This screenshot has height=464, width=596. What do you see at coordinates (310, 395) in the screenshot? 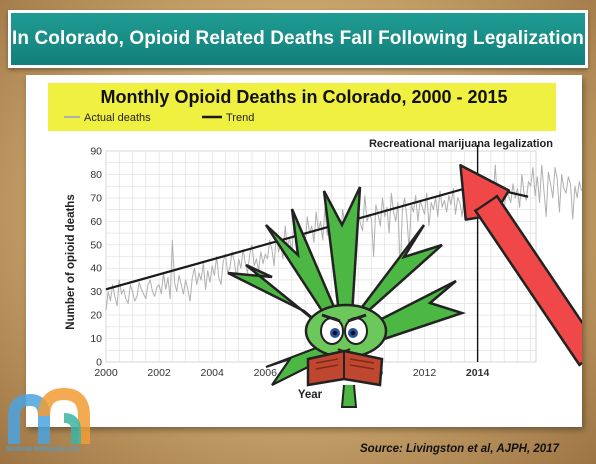
I see `x-axis-label: Year` at bounding box center [310, 395].